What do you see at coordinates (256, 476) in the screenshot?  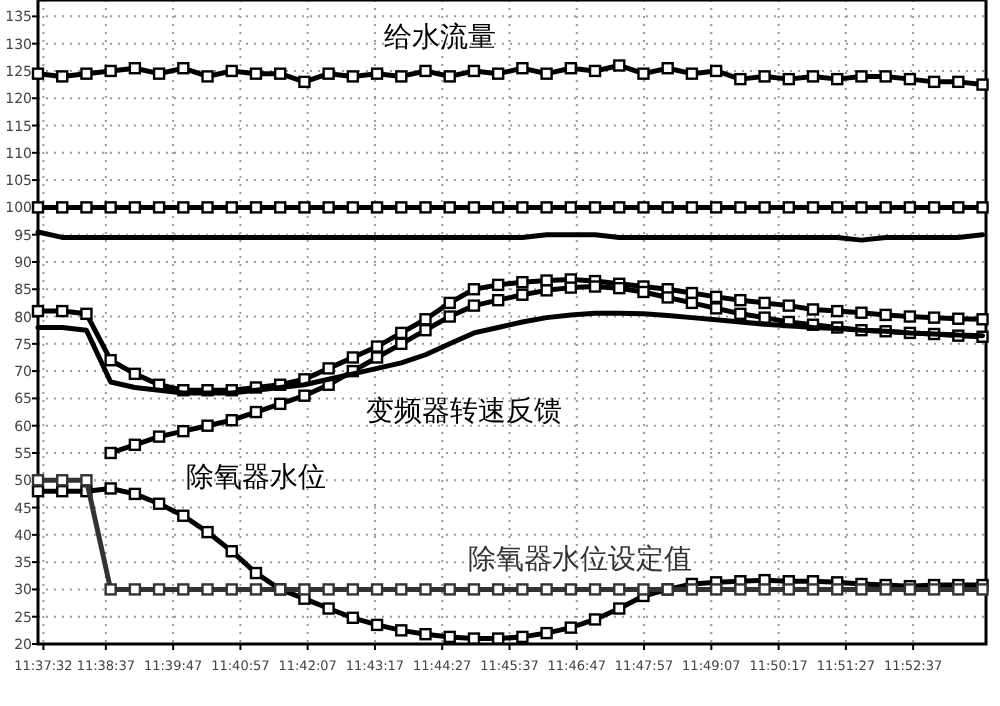 I see `series-label: 除氧器水位` at bounding box center [256, 476].